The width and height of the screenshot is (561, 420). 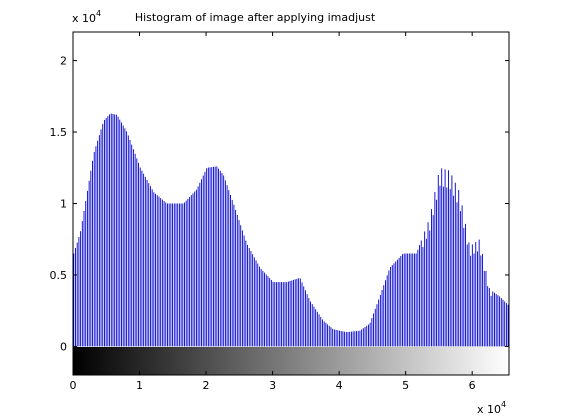 What do you see at coordinates (503, 404) in the screenshot?
I see `x-axis-multiplier-exponent: 4` at bounding box center [503, 404].